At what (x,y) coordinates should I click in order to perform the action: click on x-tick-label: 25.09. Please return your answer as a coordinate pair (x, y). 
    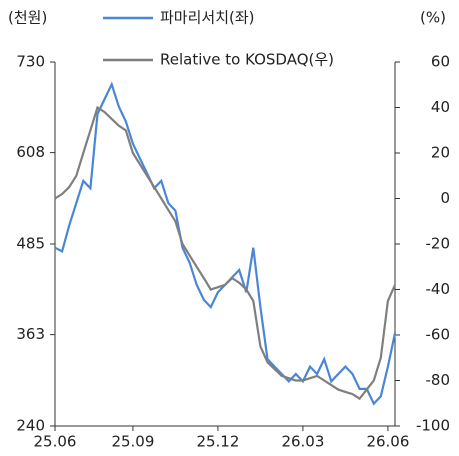
    Looking at the image, I should click on (132, 442).